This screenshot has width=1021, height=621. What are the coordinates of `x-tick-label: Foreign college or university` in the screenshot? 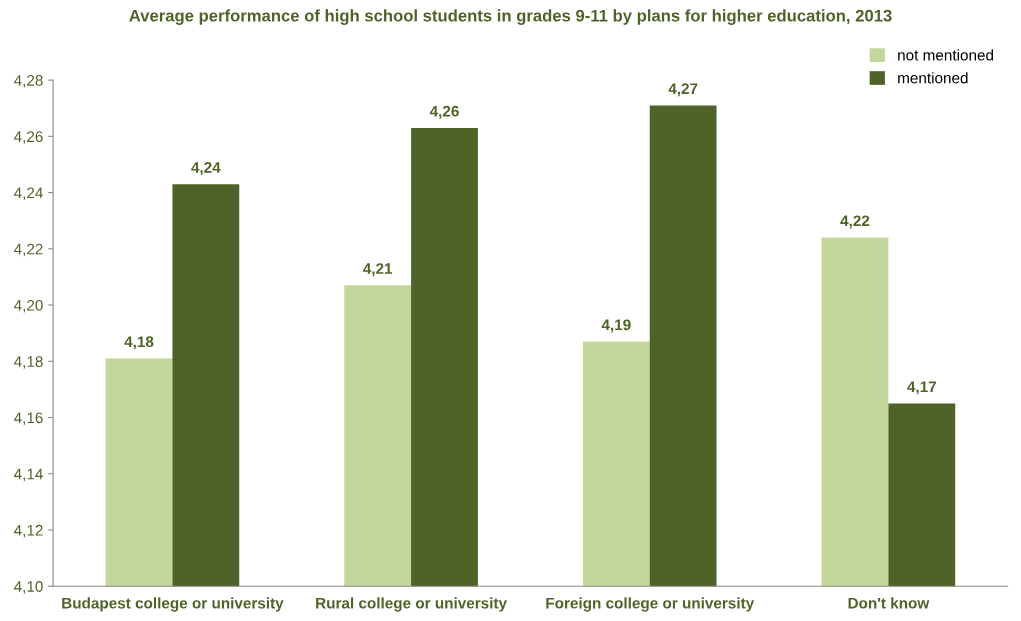 It's located at (650, 604).